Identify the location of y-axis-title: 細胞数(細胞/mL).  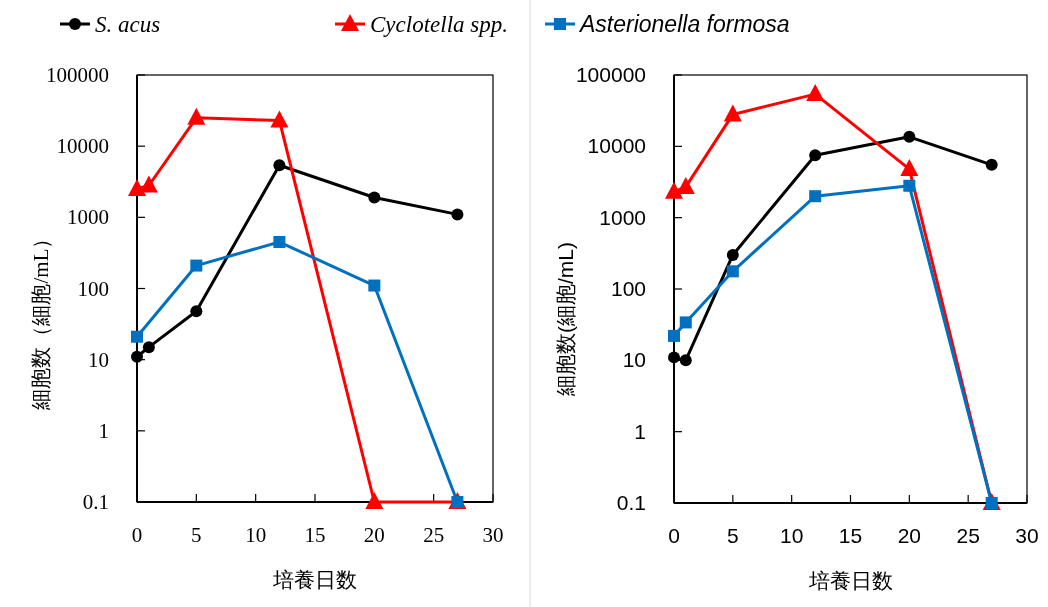
(565, 319).